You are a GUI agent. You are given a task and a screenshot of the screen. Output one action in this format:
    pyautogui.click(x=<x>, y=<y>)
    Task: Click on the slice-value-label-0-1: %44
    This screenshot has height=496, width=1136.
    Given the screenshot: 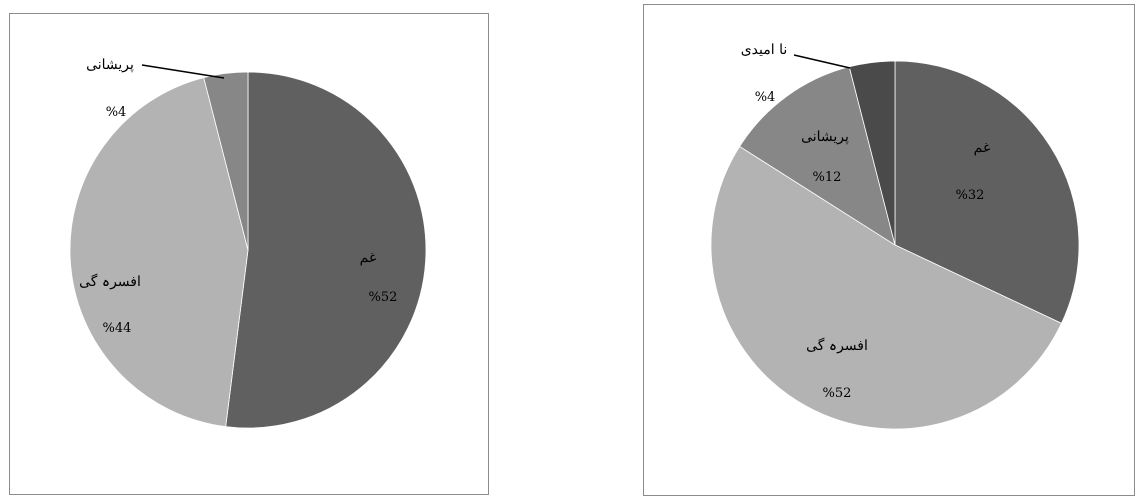 What is the action you would take?
    pyautogui.click(x=117, y=328)
    